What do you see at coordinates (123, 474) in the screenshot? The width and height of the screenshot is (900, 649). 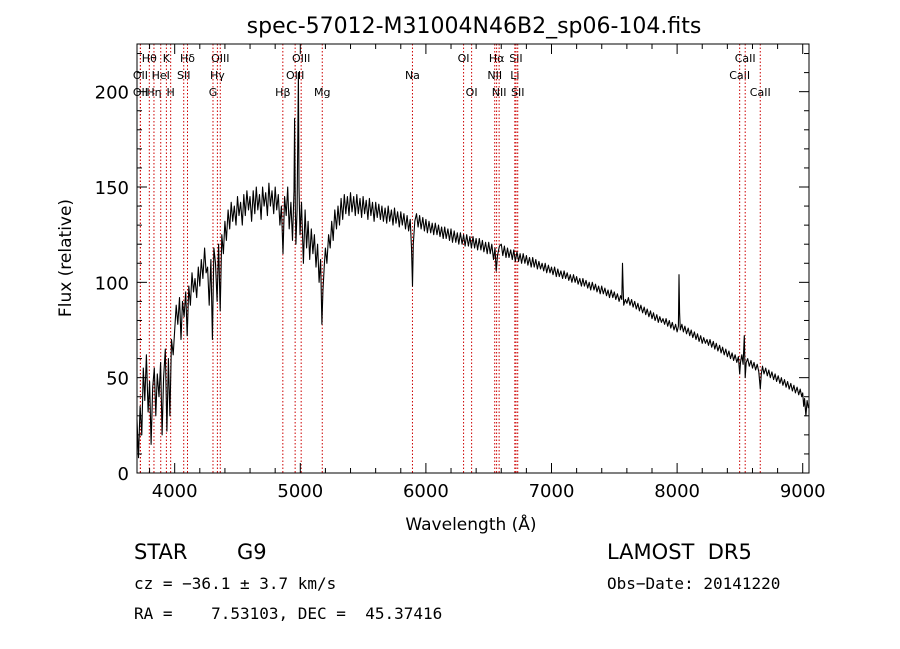 I see `y-tick-label: 0` at bounding box center [123, 474].